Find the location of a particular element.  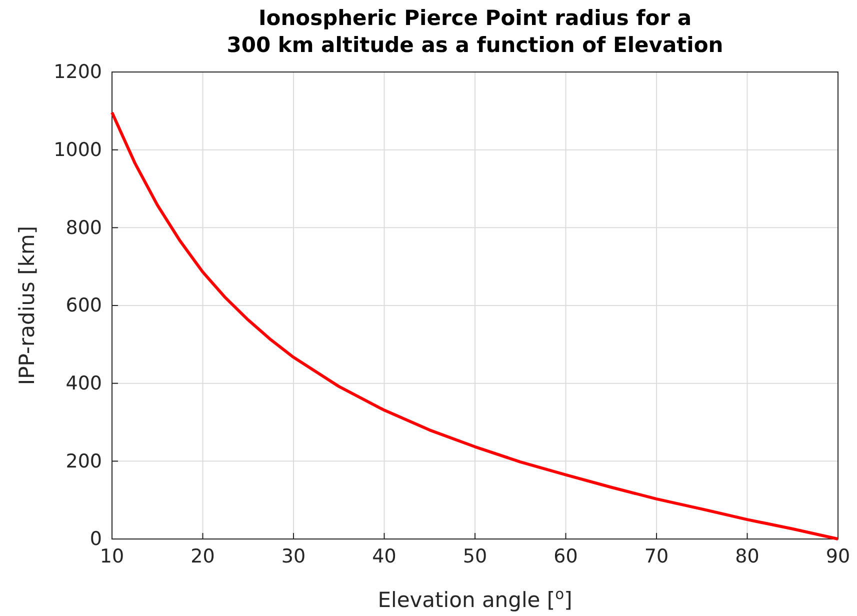

y-tick-label: 600 is located at coordinates (84, 305).